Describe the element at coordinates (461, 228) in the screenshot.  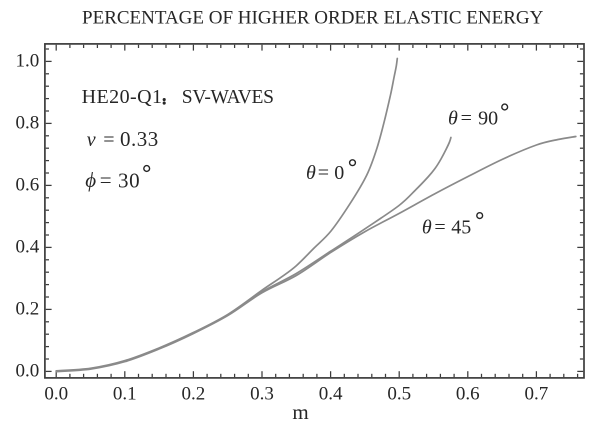
I see `svg-text: 45` at that location.